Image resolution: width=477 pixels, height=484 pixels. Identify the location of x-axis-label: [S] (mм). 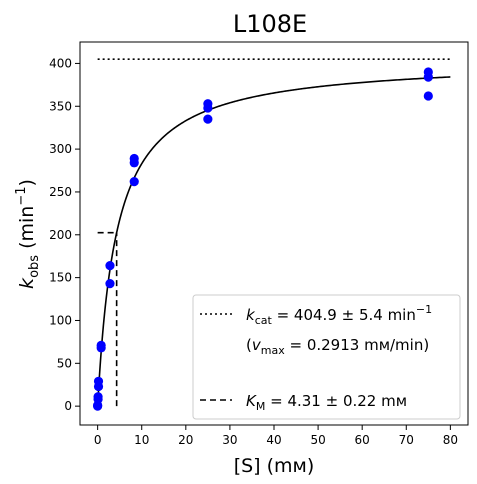
(274, 466).